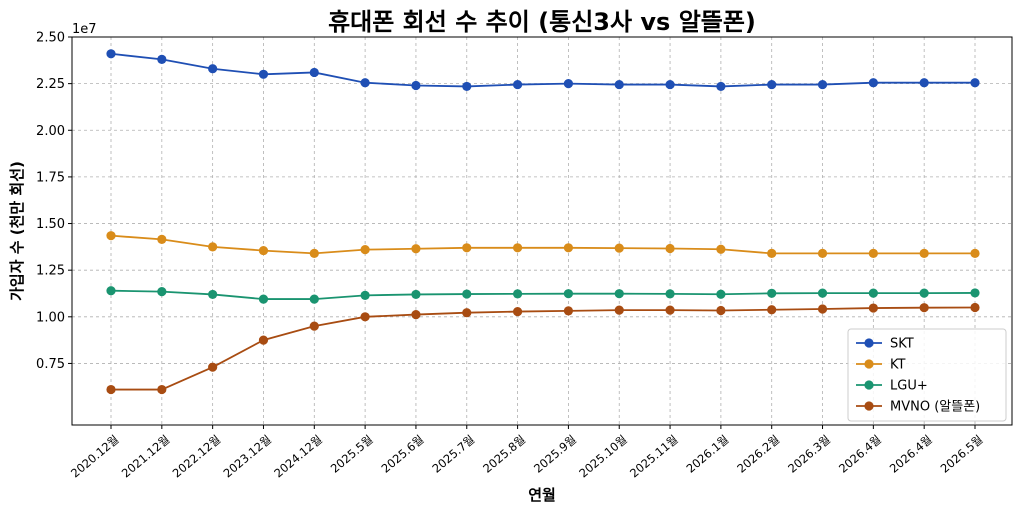 The height and width of the screenshot is (512, 1024). I want to click on x-tick-label: 2023.12월, so click(248, 456).